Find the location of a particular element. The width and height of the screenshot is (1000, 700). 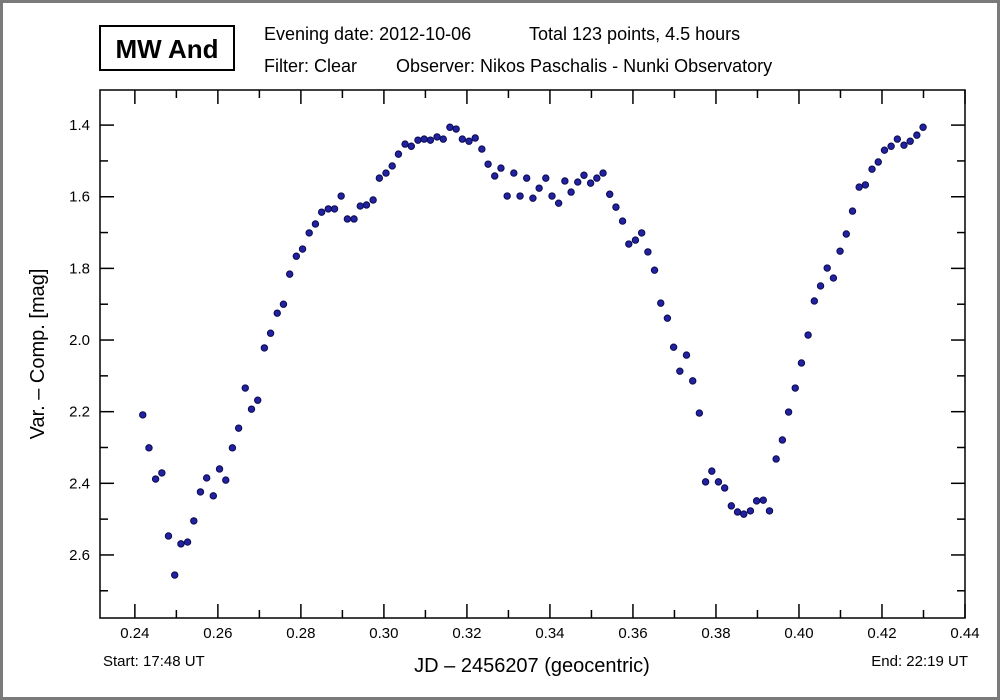

y-tick-label: 2.6 is located at coordinates (79, 555).